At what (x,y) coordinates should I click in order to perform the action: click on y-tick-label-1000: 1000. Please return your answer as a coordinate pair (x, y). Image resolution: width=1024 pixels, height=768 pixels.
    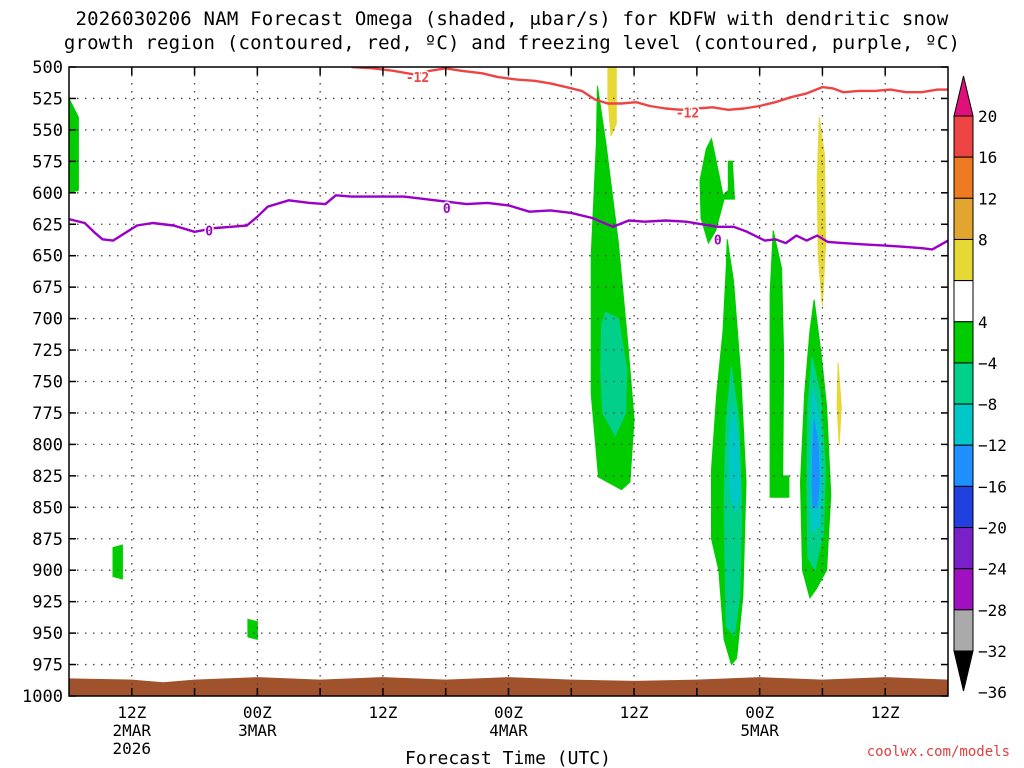
    Looking at the image, I should click on (42, 697).